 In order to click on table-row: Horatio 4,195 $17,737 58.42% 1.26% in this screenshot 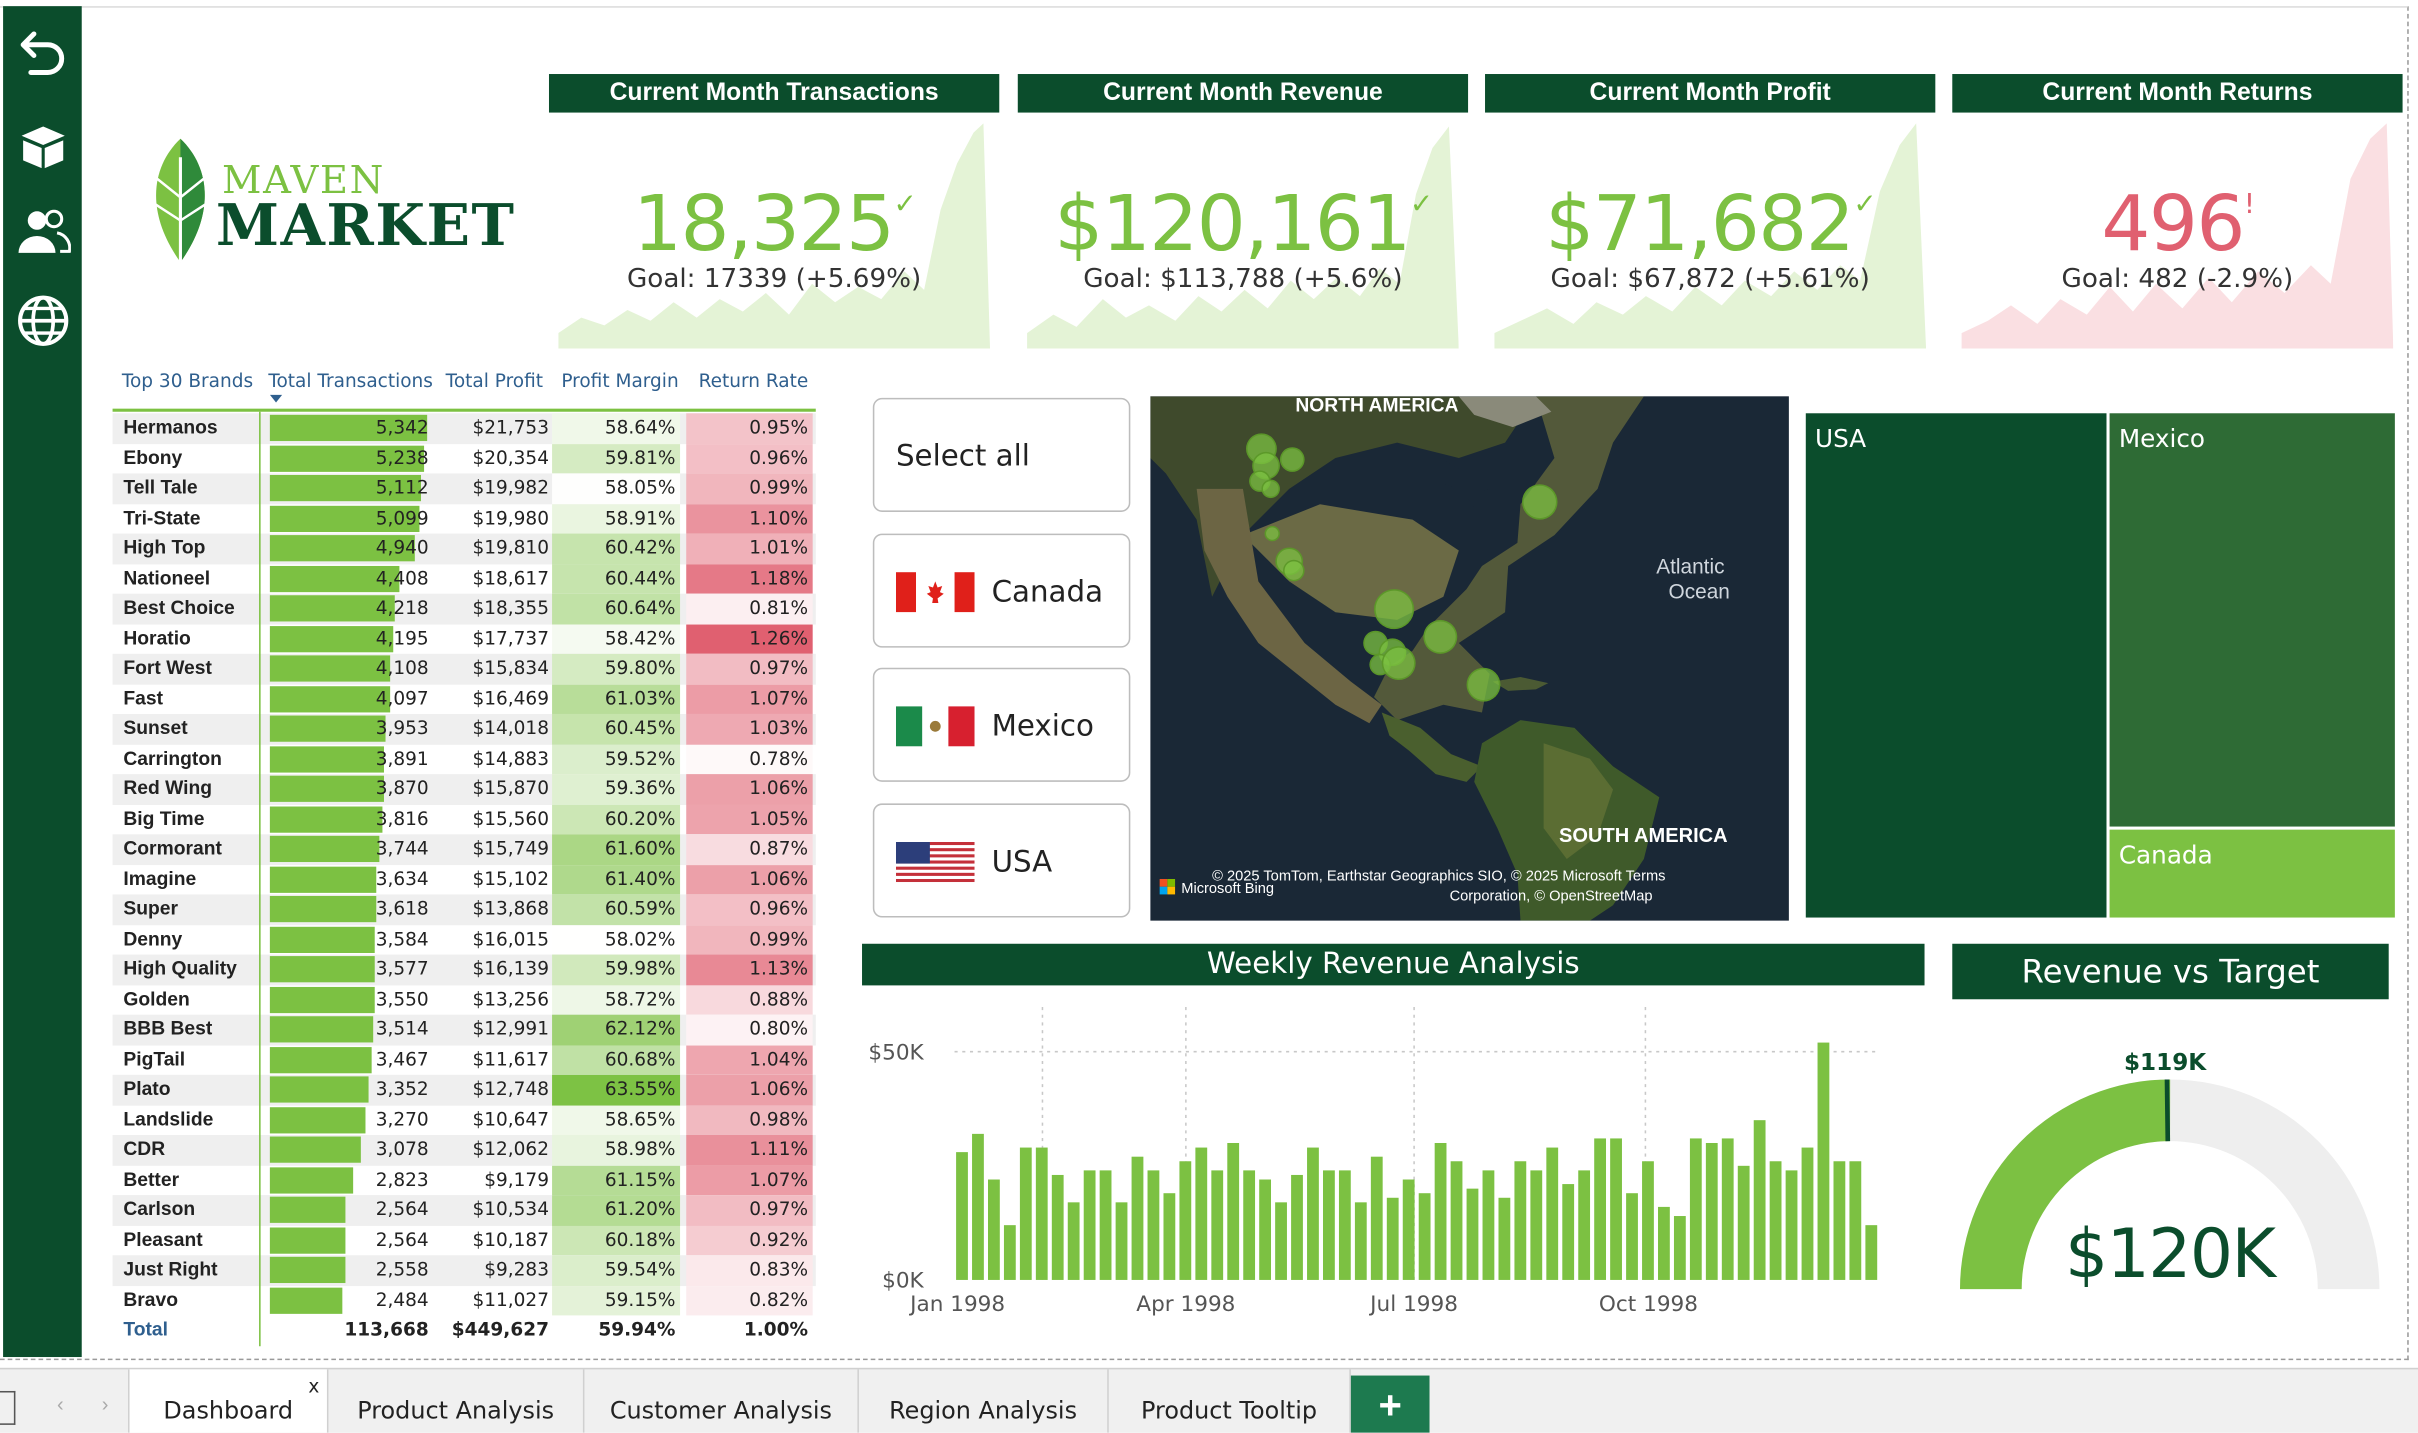, I will do `click(464, 638)`.